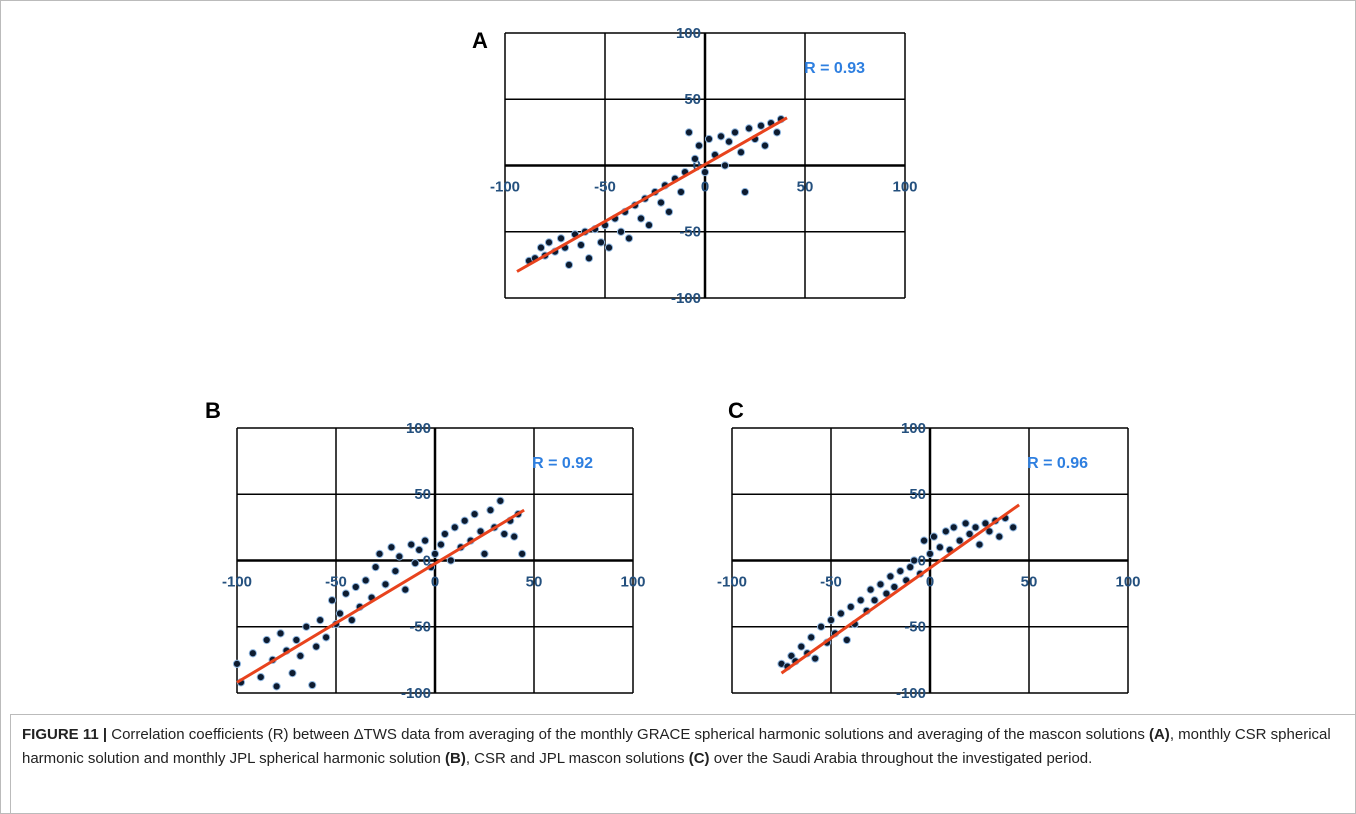  Describe the element at coordinates (425, 550) in the screenshot. I see `panel: -100 -50 0 50 100 -100 -50 0 50 100 B R = 0.92` at that location.